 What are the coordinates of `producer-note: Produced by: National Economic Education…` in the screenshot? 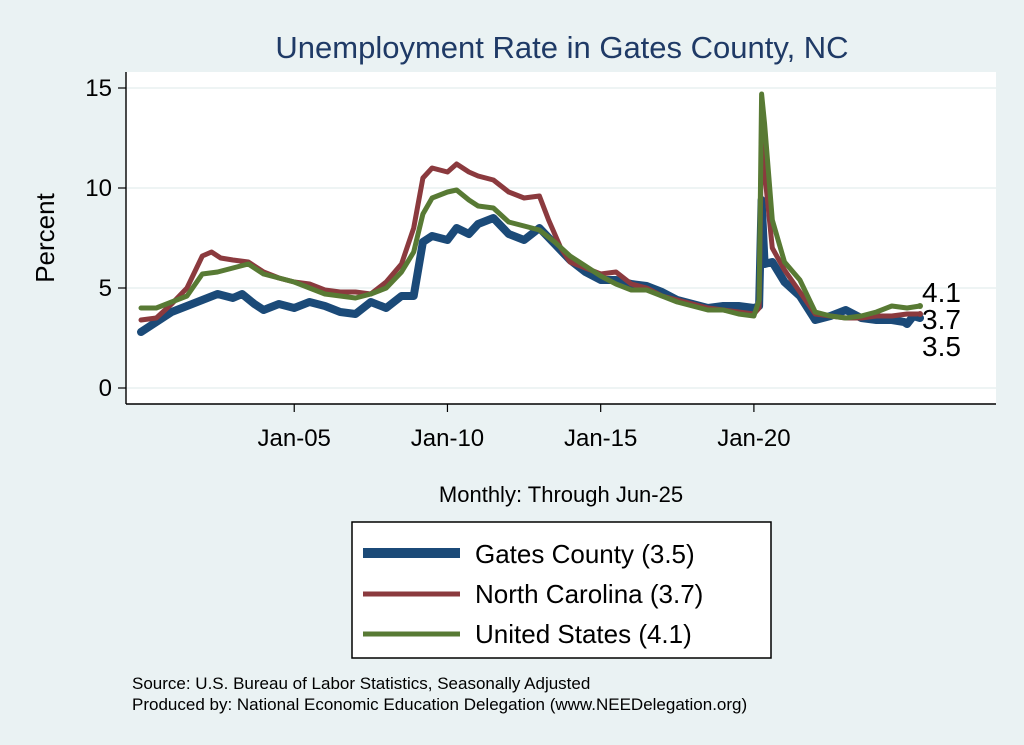 It's located at (439, 704).